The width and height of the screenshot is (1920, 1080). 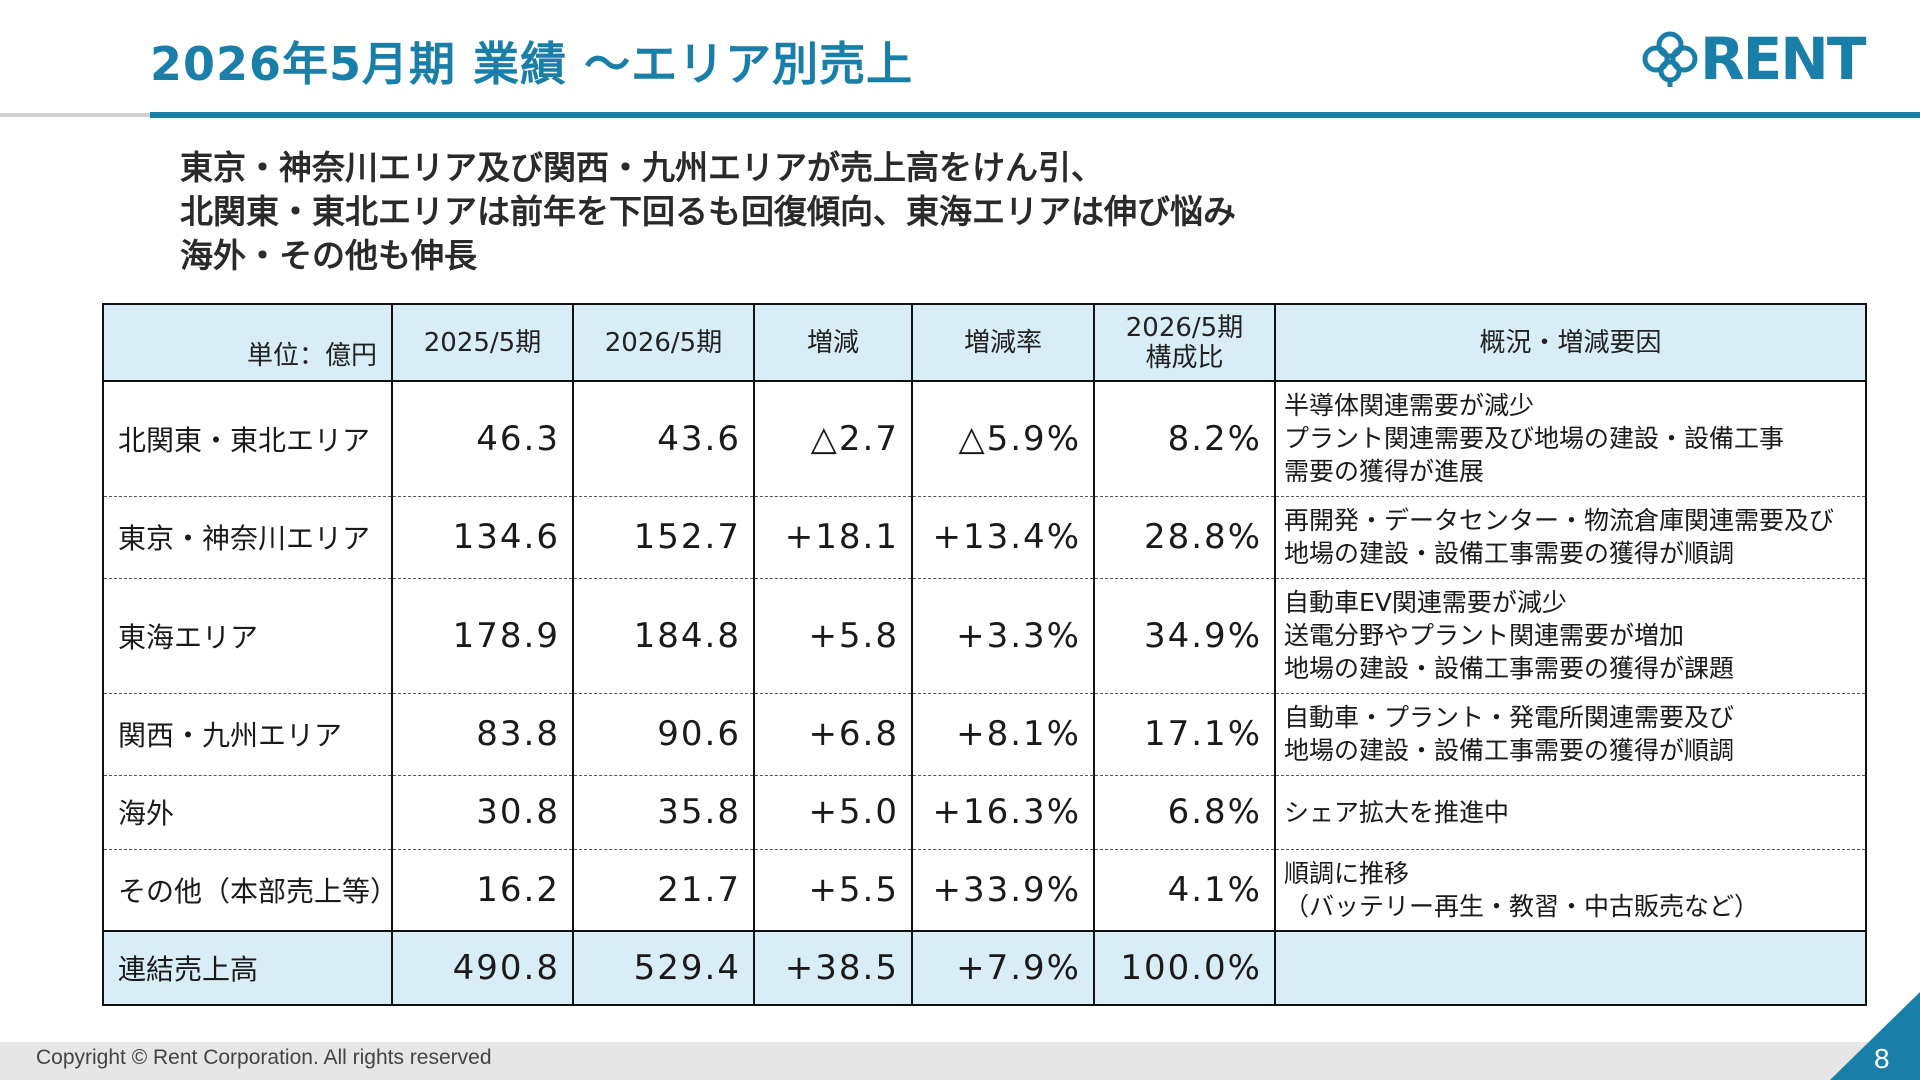 I want to click on note-line: 自動車・プラント・発電所関連需要及び, so click(x=1509, y=717).